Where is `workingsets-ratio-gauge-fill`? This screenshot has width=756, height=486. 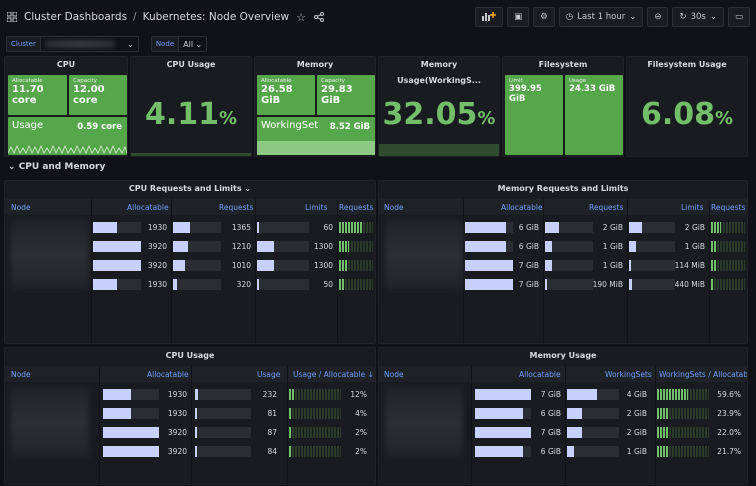
workingsets-ratio-gauge-fill is located at coordinates (662, 451).